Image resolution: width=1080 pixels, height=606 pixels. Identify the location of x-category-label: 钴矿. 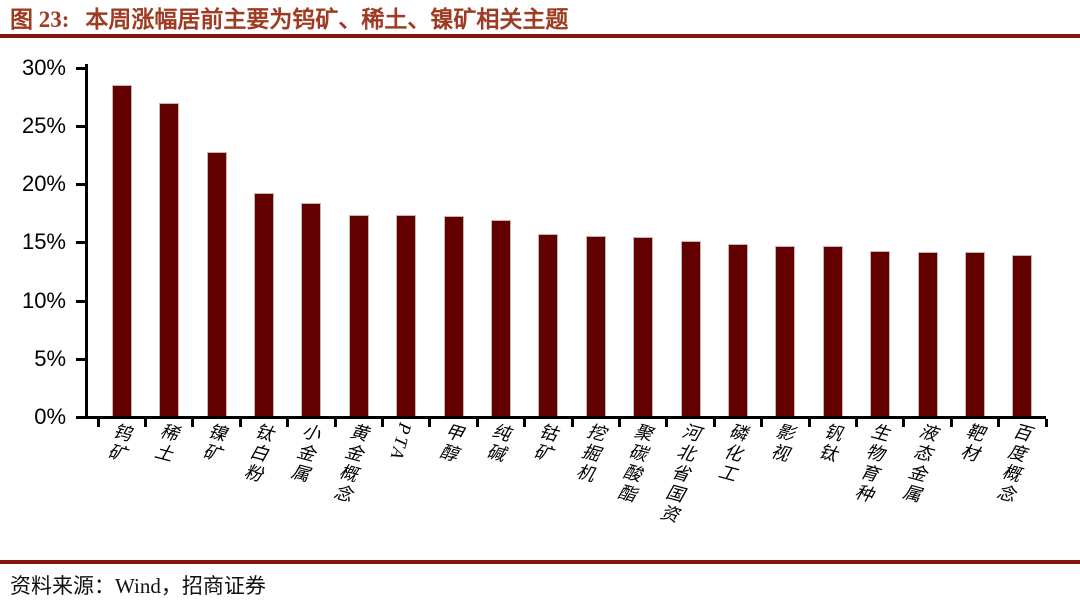
(544, 443).